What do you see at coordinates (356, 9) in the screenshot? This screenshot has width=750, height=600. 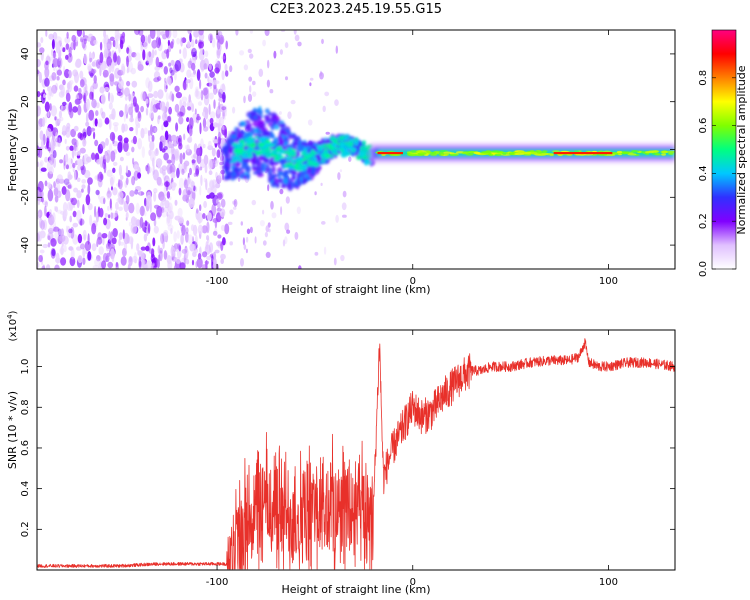 I see `figure-title: C2E3.2023.245.19.55.G15` at bounding box center [356, 9].